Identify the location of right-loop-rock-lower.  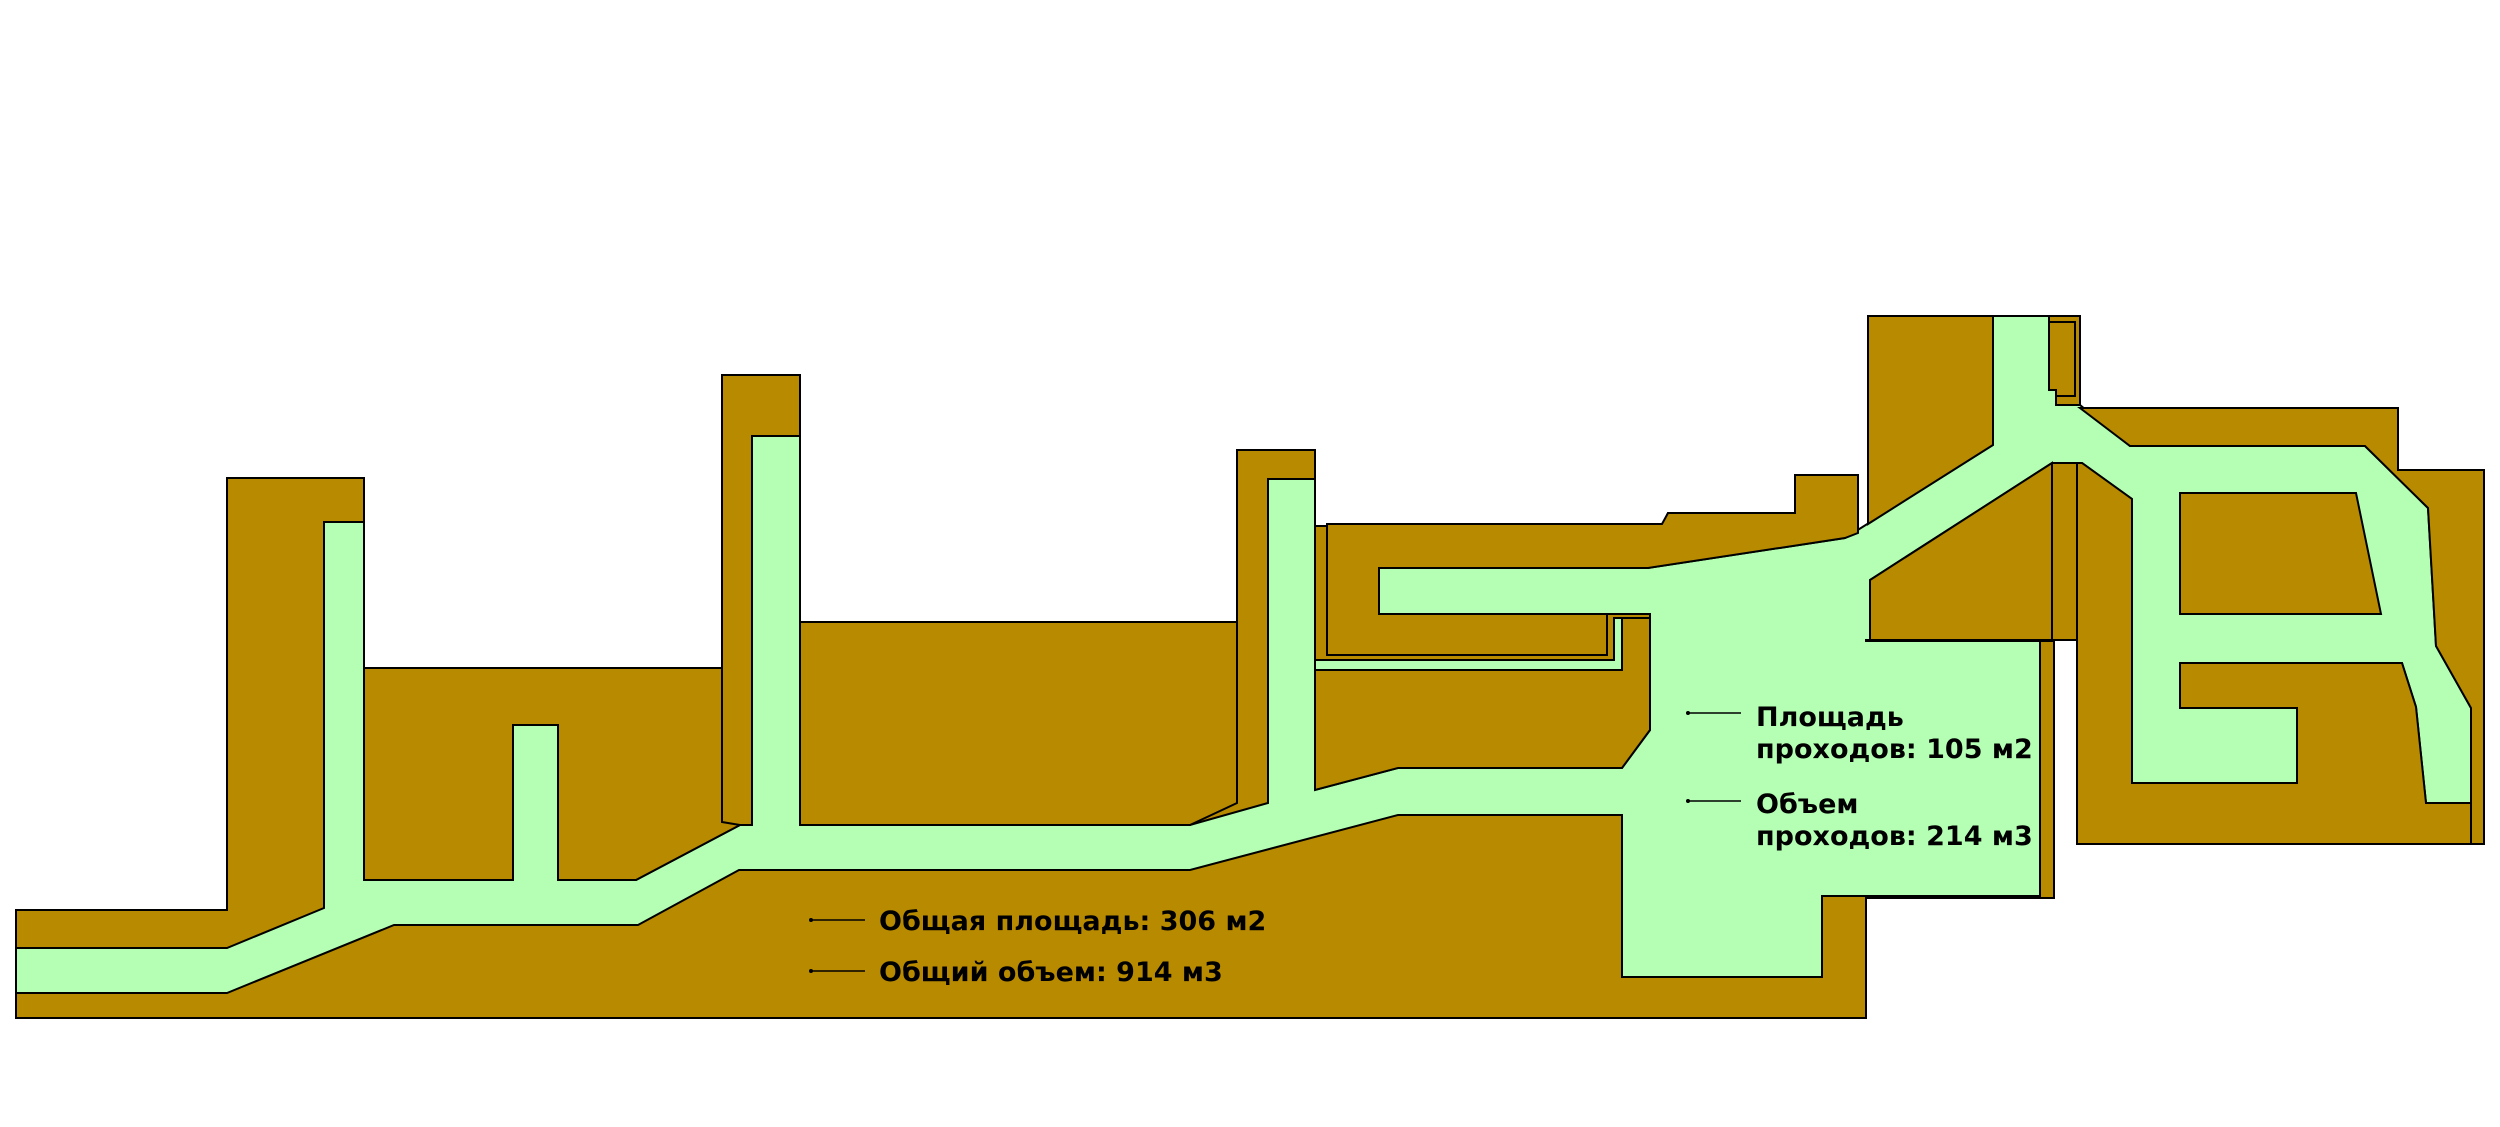
(2274, 653).